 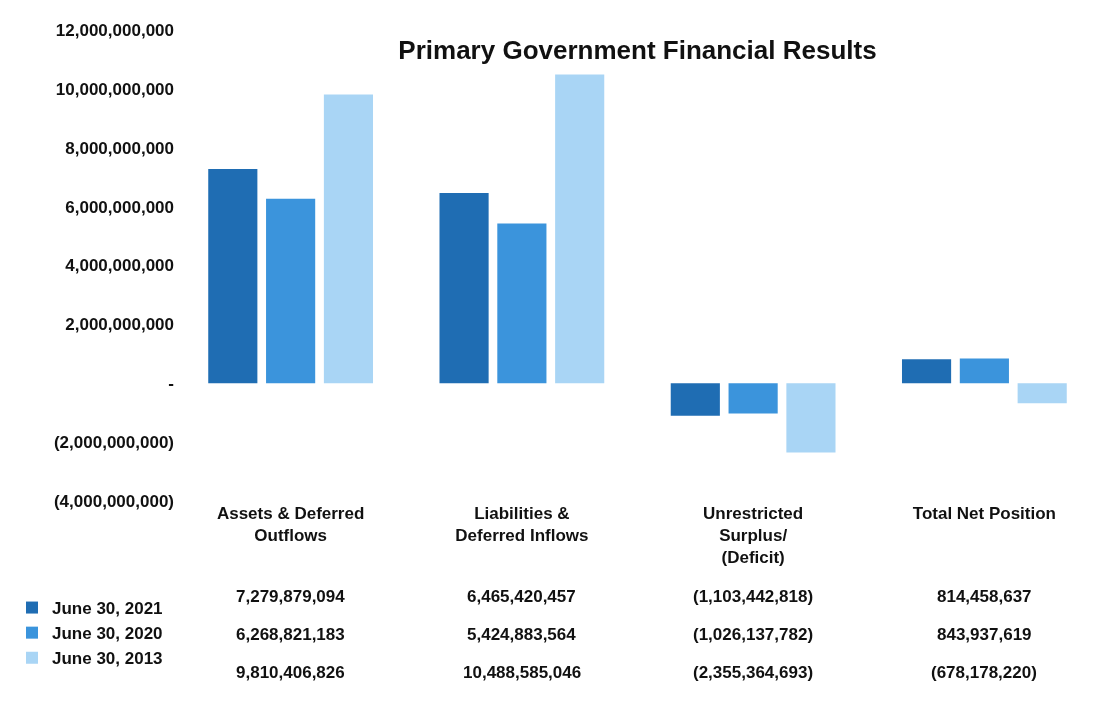 I want to click on legend-label: June 30, 2021, so click(x=107, y=609).